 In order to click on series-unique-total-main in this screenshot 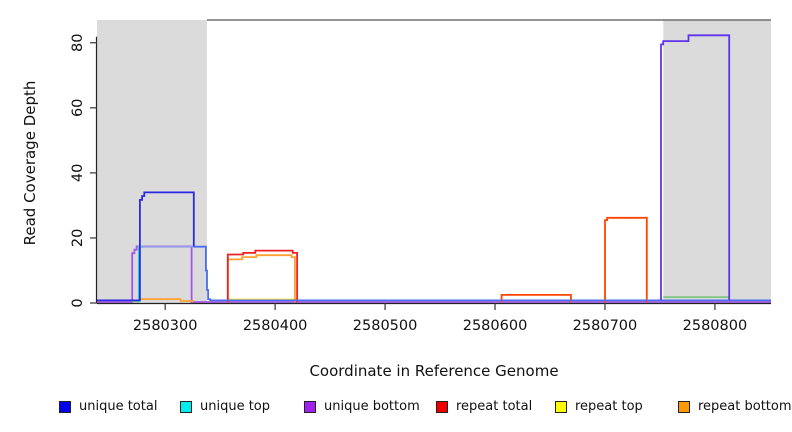, I will do `click(146, 246)`.